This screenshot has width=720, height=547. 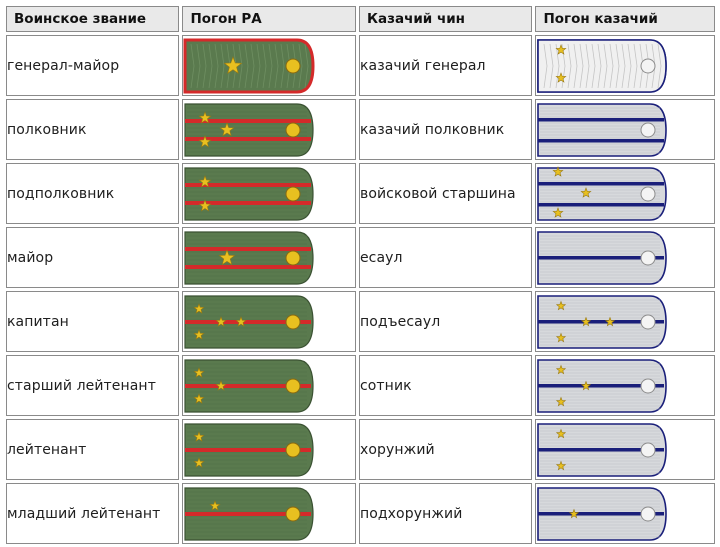 I want to click on header-cossack-shoulder-board: Погон казачий, so click(x=625, y=19).